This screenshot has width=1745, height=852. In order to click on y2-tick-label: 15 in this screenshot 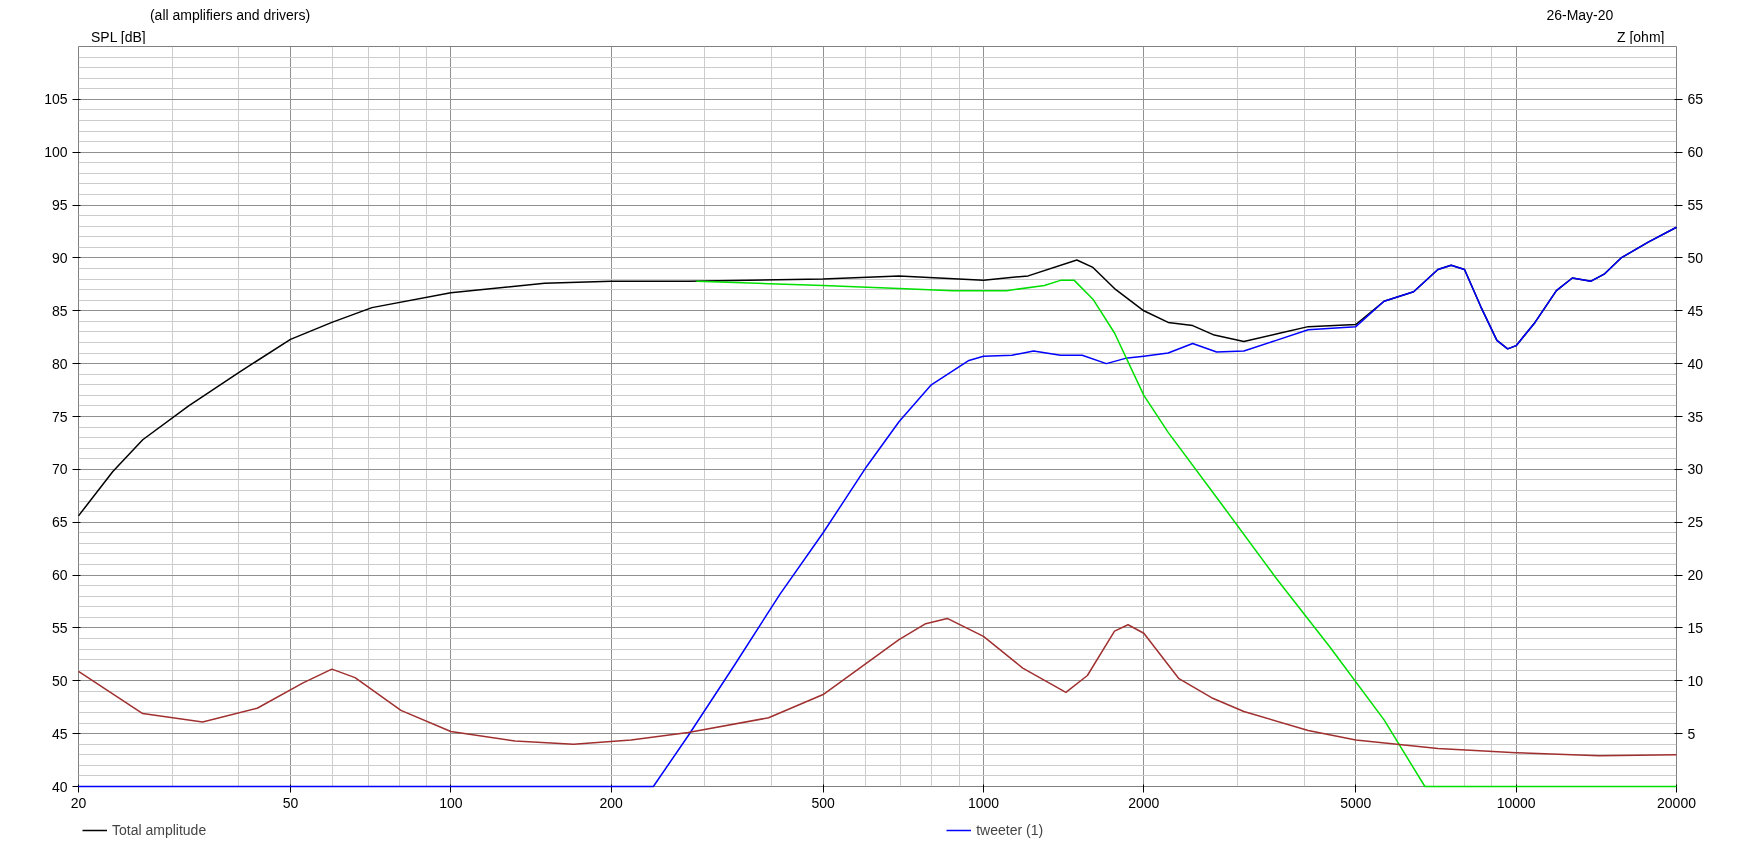, I will do `click(1695, 627)`.